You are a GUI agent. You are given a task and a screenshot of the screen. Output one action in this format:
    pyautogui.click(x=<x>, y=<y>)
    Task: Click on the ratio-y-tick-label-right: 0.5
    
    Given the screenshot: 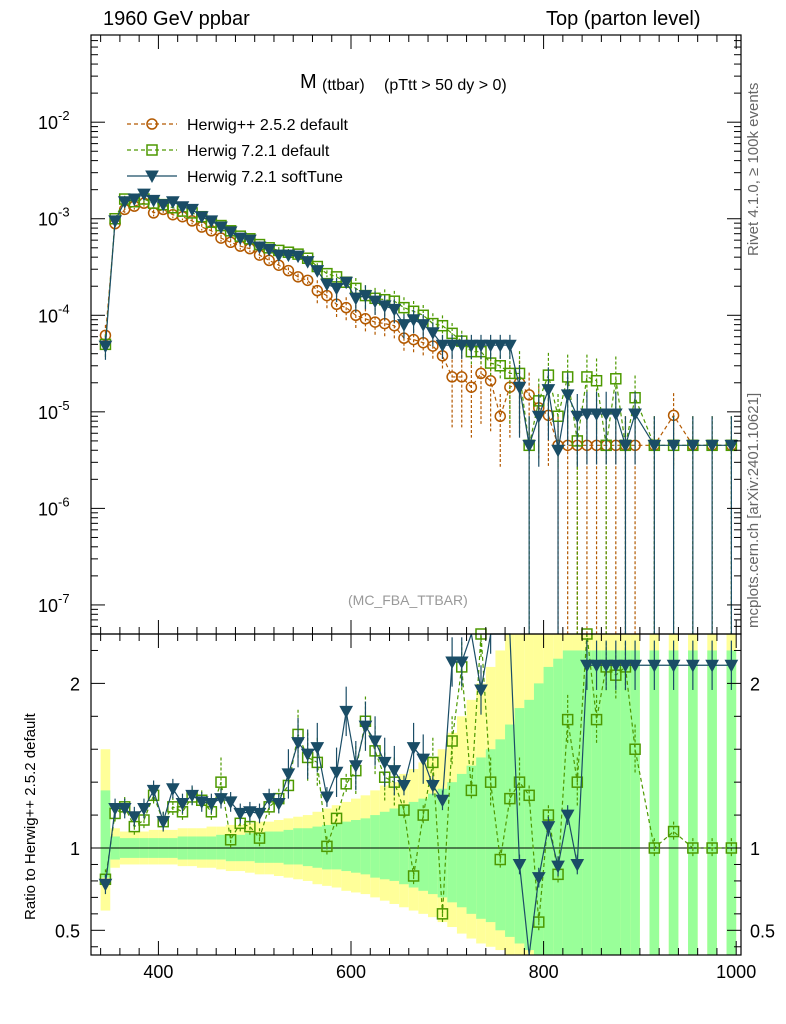 What is the action you would take?
    pyautogui.click(x=762, y=931)
    